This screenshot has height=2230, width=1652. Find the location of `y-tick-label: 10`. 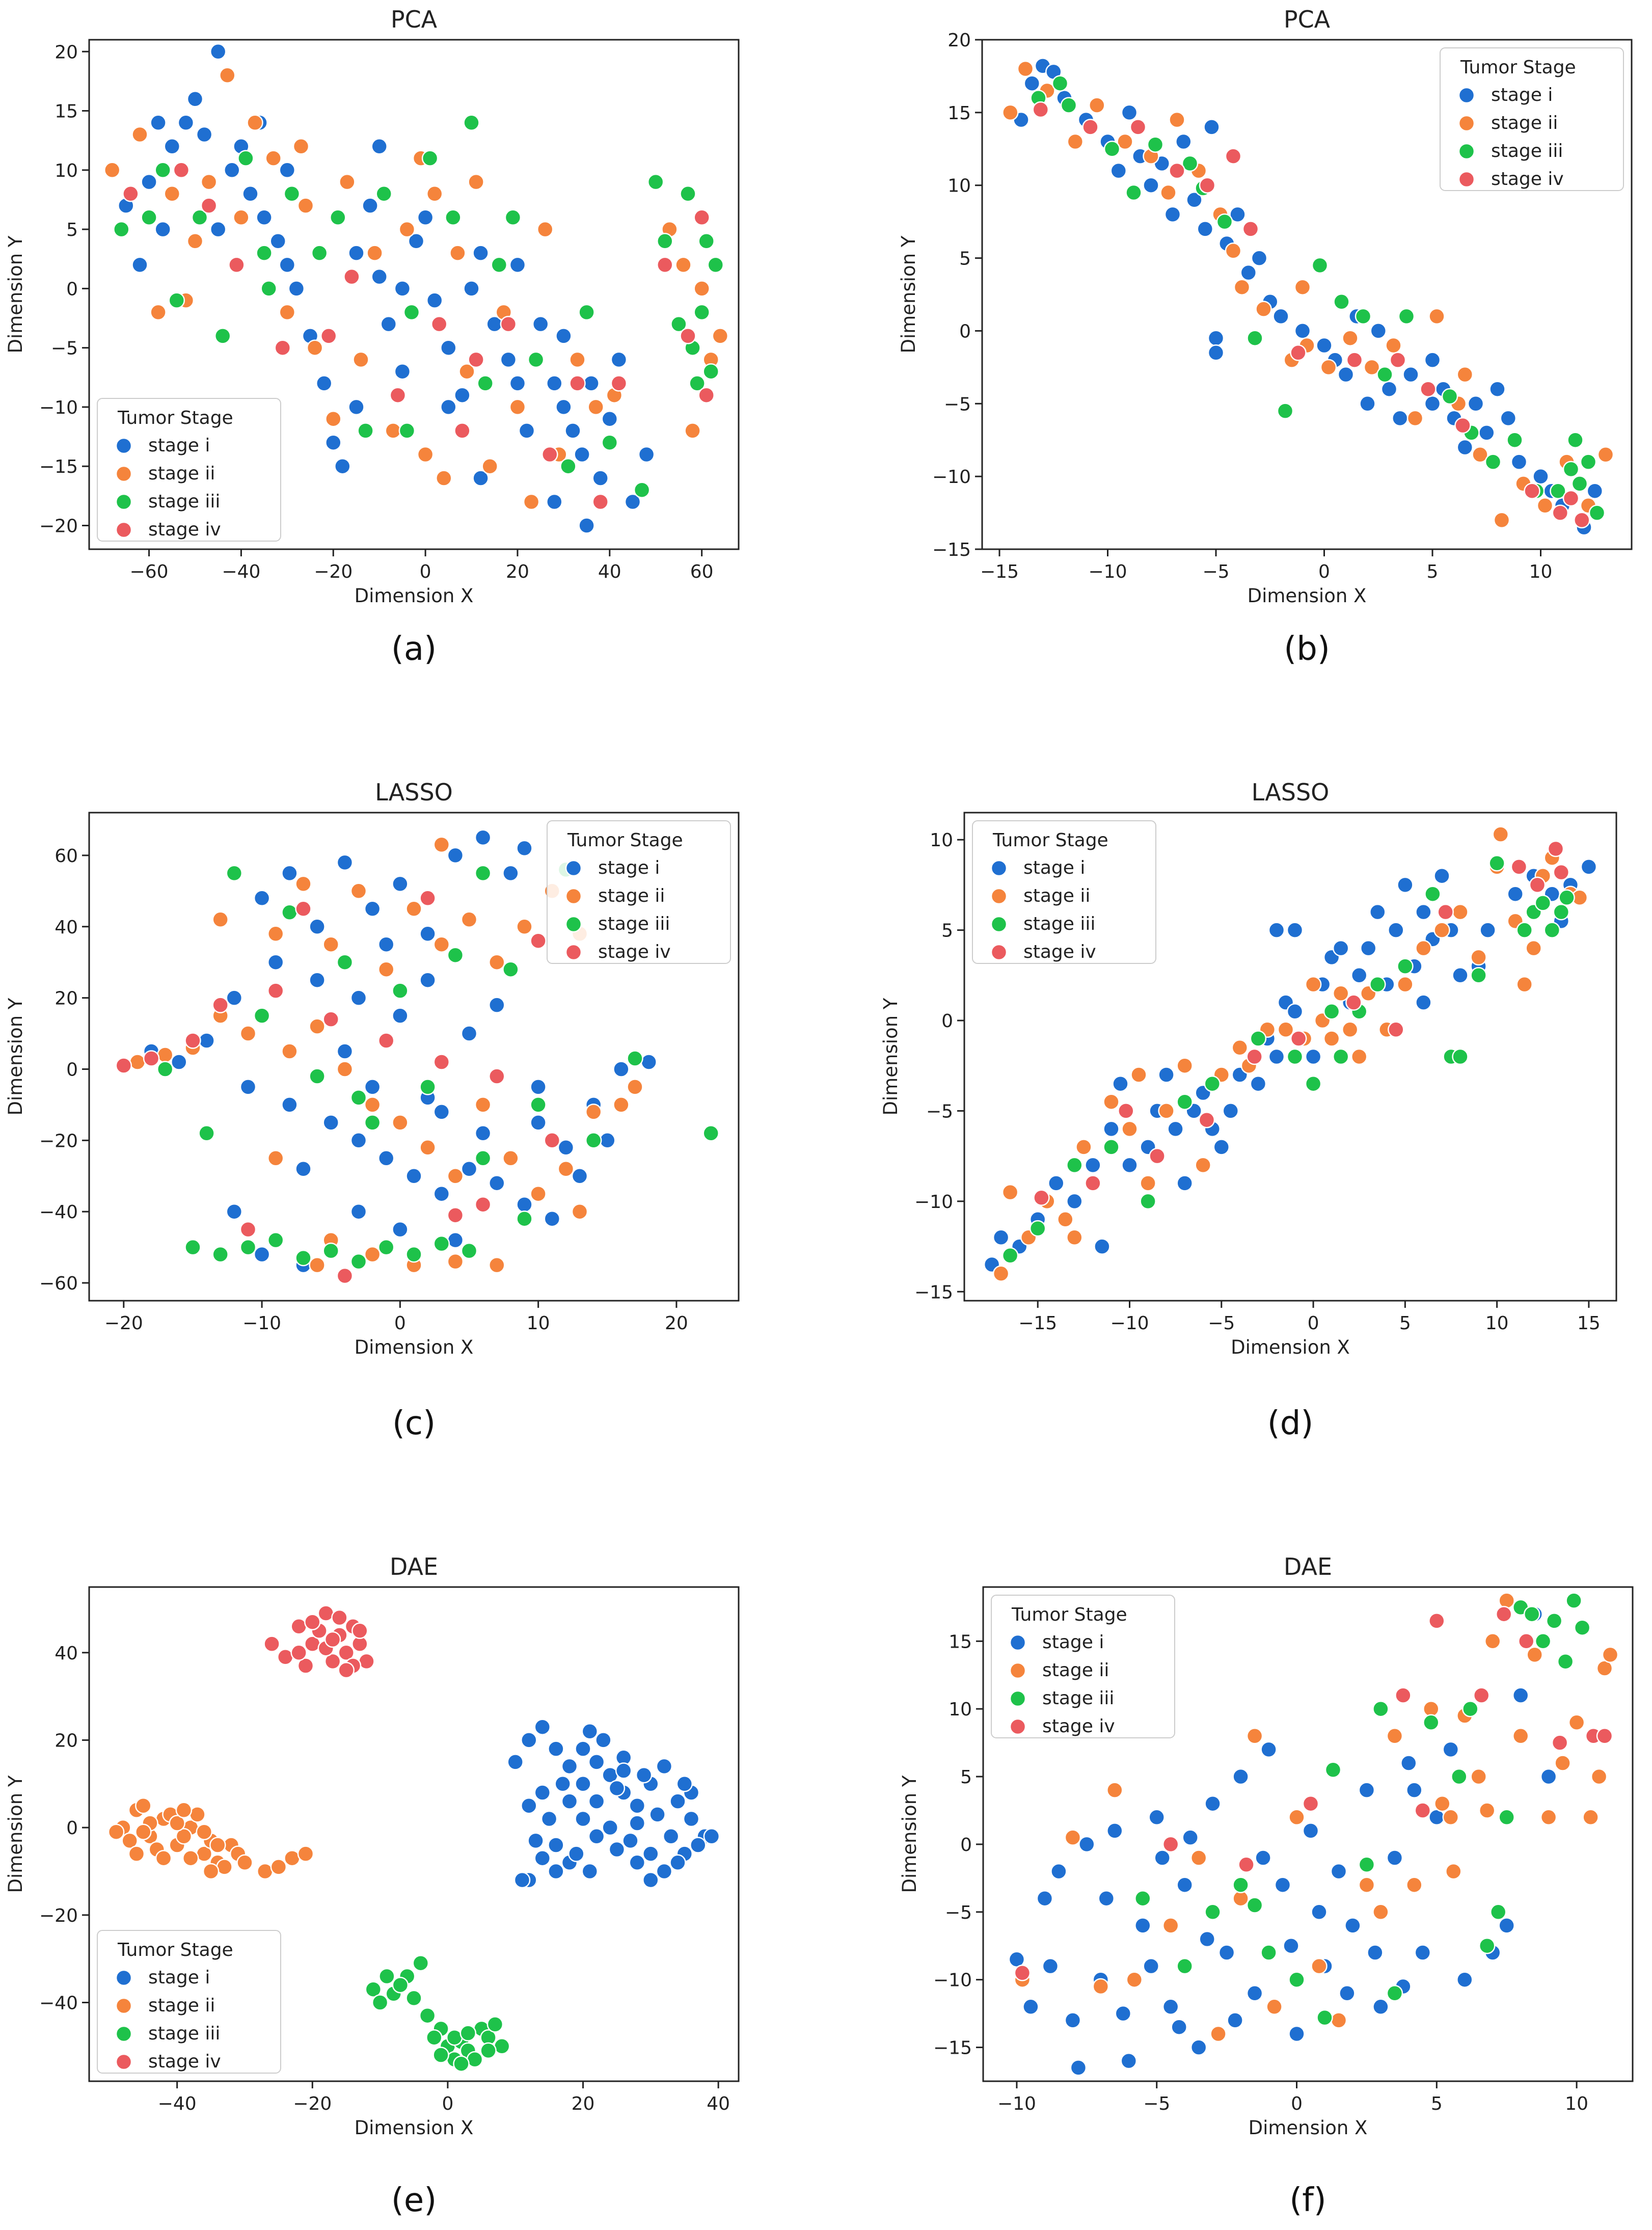

y-tick-label: 10 is located at coordinates (66, 171).